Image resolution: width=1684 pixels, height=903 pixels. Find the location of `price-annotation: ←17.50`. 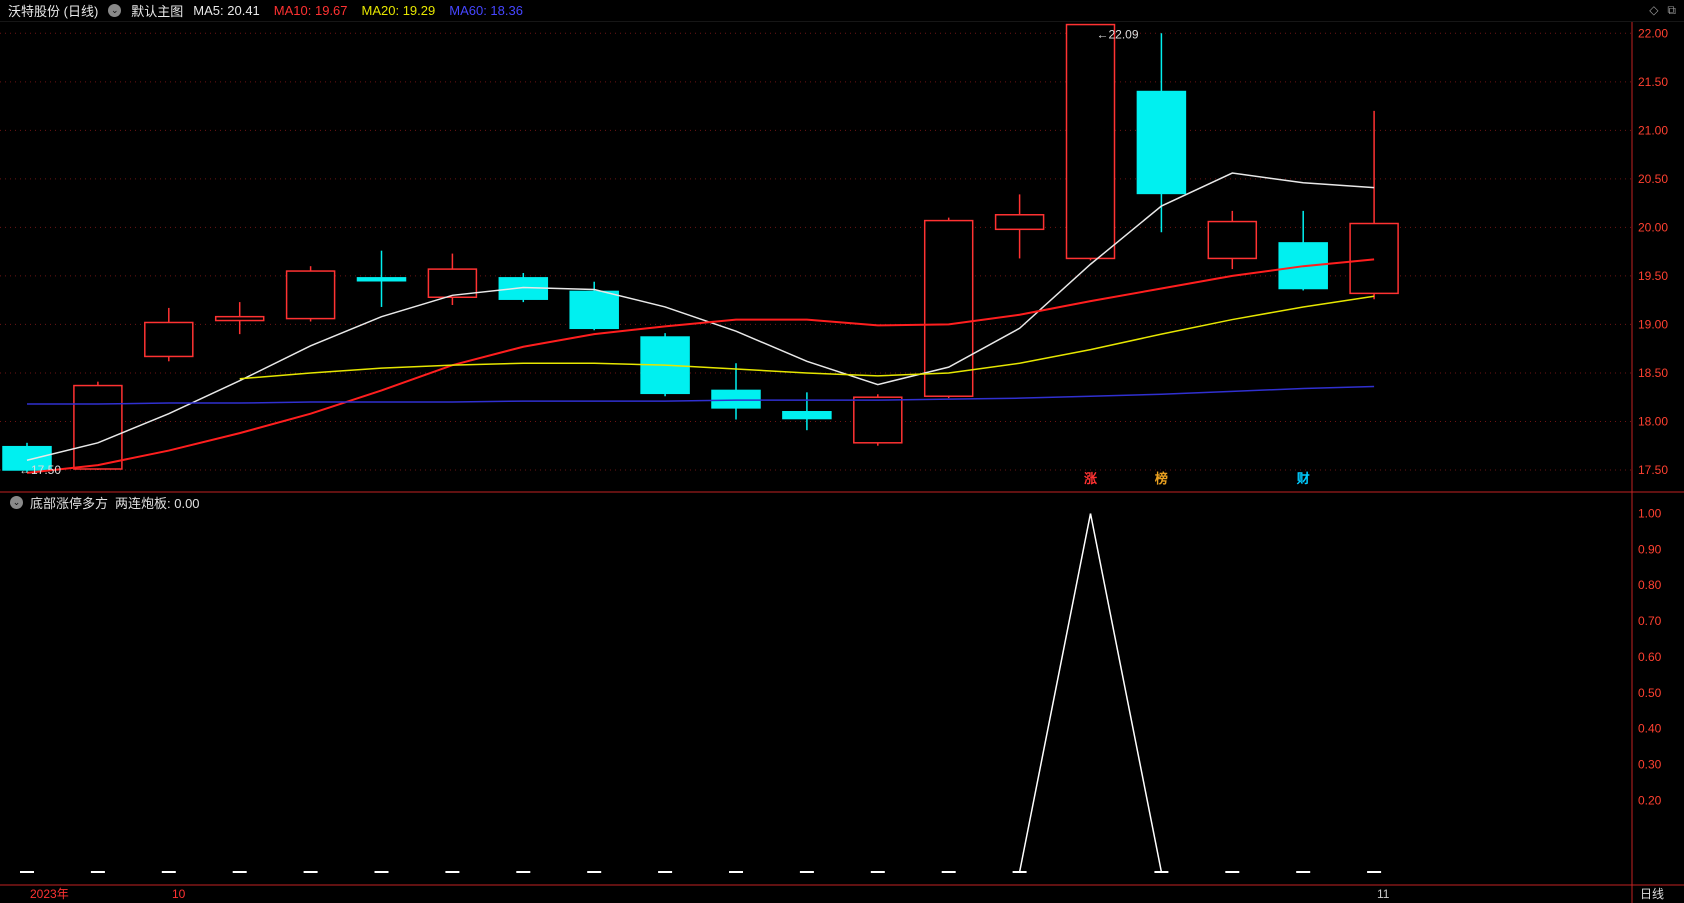

price-annotation: ←17.50 is located at coordinates (40, 470).